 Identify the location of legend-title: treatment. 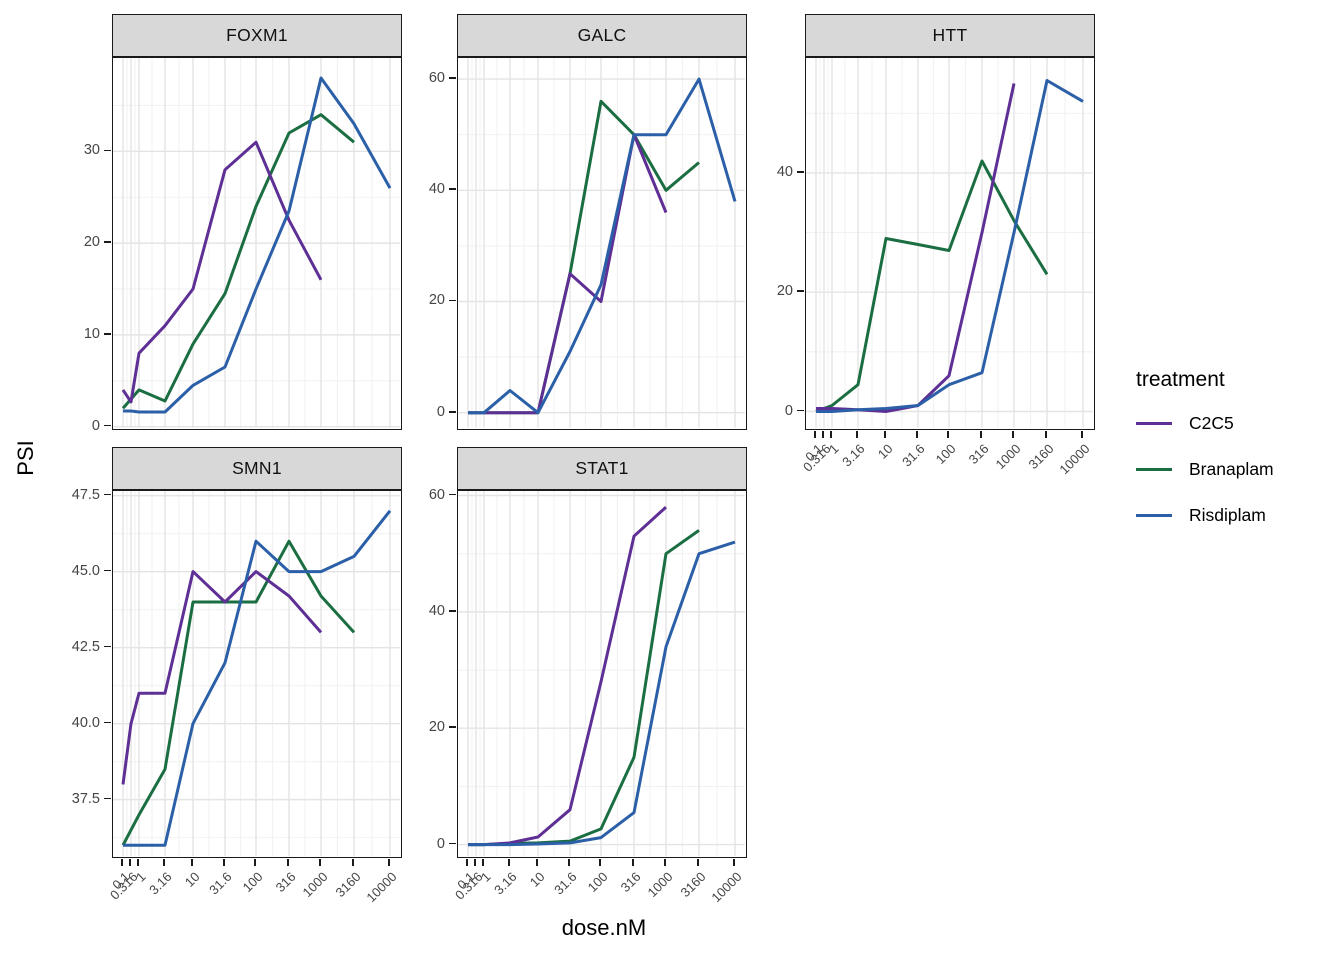
(1180, 379).